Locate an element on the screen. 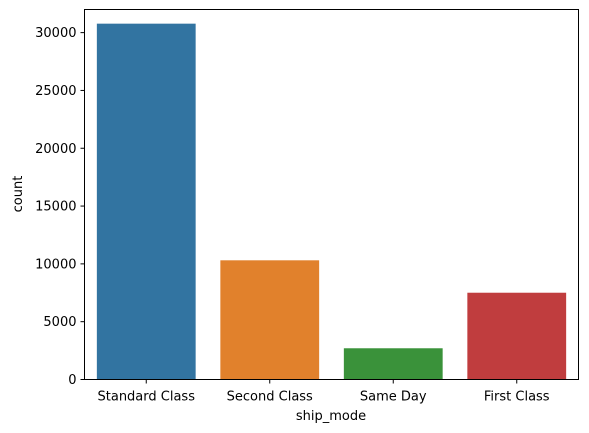  bar-standard-class is located at coordinates (146, 201).